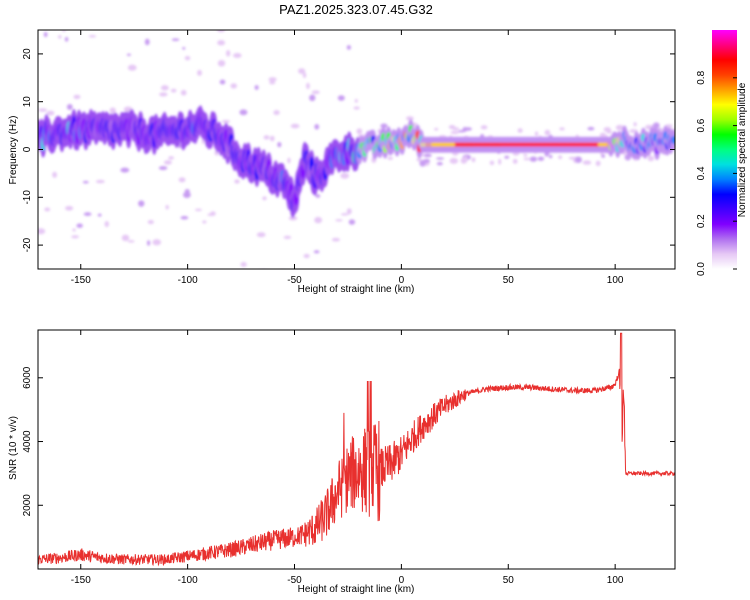 This screenshot has height=600, width=750. What do you see at coordinates (81, 580) in the screenshot?
I see `snr-x-tick-label: -150` at bounding box center [81, 580].